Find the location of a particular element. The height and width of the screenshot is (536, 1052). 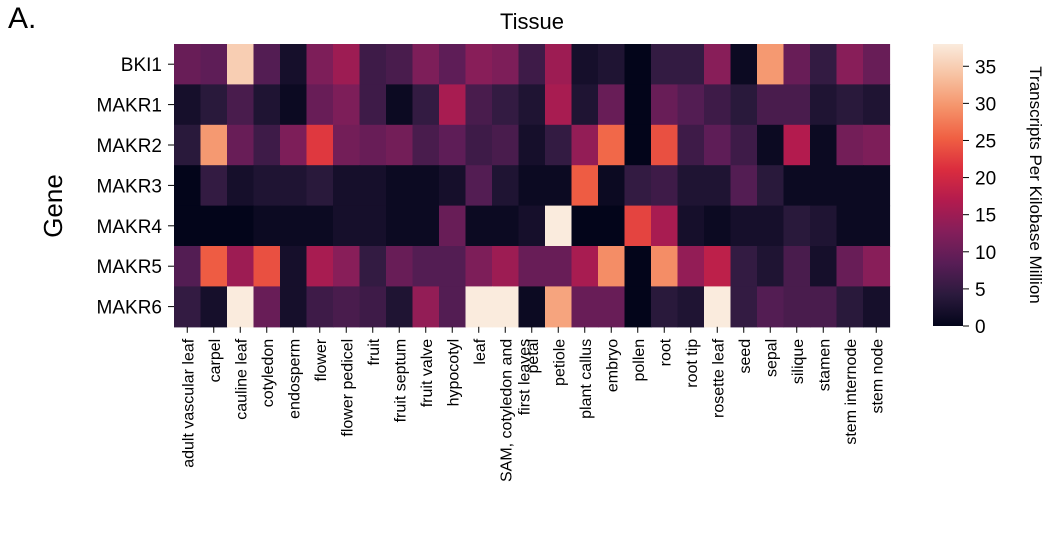

column-label: embryo is located at coordinates (612, 365).